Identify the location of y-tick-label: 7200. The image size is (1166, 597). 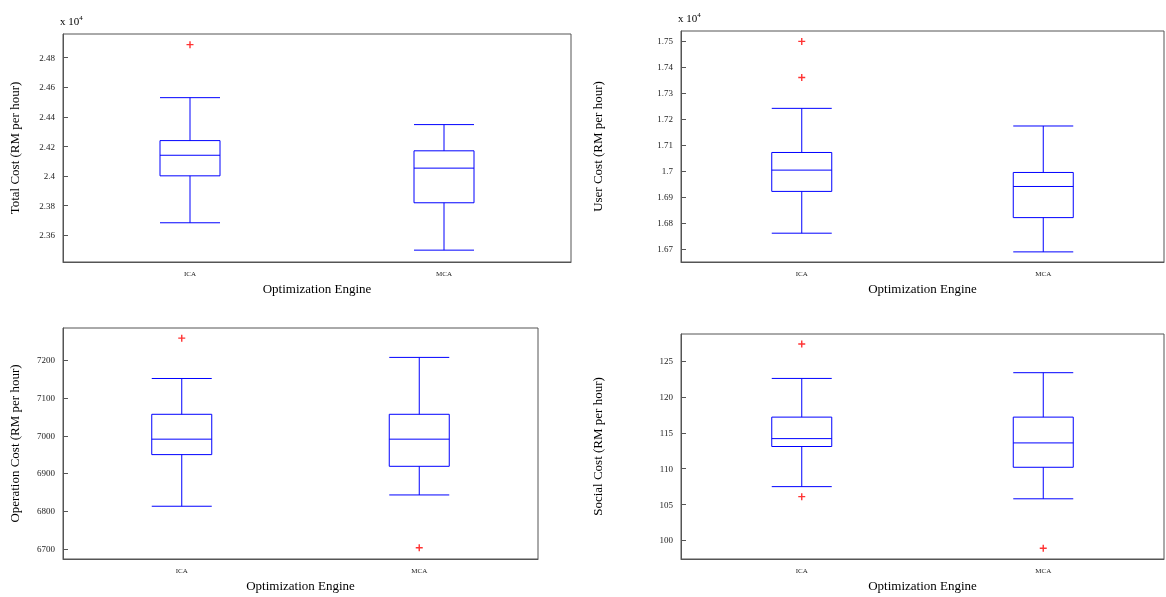
(46, 360).